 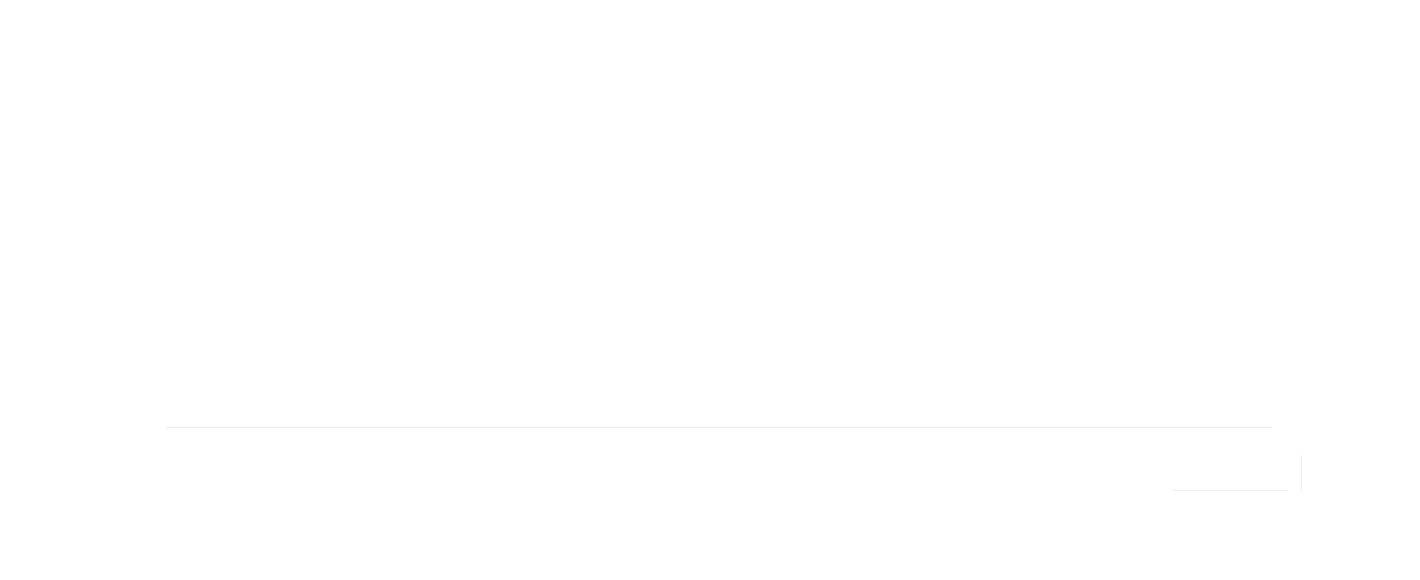 I want to click on footer-control-underline, so click(x=1230, y=490).